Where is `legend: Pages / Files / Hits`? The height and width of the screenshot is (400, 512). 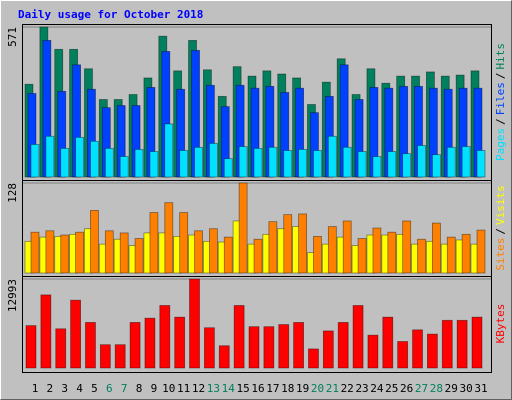
legend: Pages / Files / Hits is located at coordinates (500, 102).